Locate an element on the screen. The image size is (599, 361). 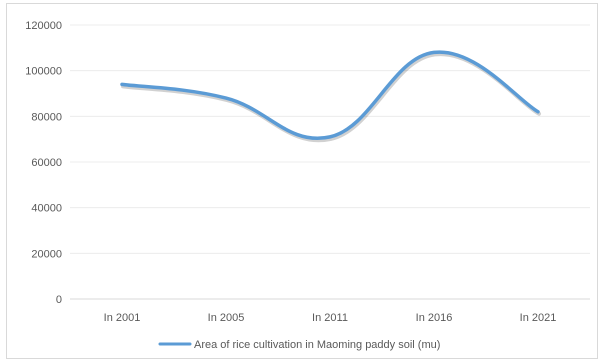
x-tick-label: In 2011 is located at coordinates (330, 318).